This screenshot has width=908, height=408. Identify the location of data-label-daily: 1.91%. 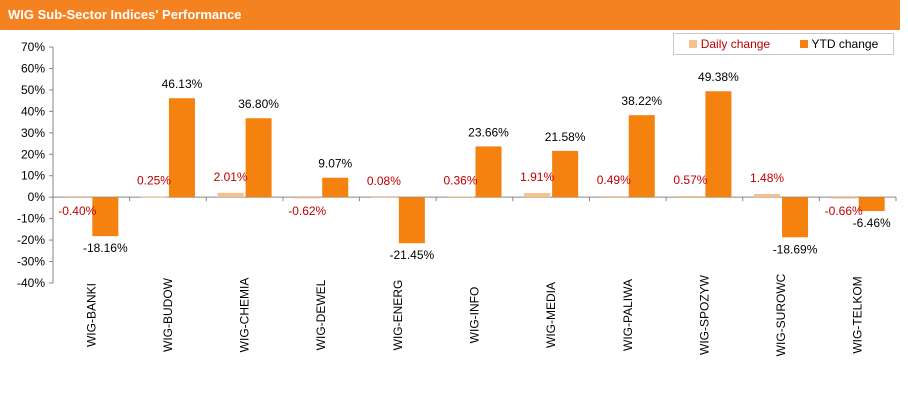
(537, 177).